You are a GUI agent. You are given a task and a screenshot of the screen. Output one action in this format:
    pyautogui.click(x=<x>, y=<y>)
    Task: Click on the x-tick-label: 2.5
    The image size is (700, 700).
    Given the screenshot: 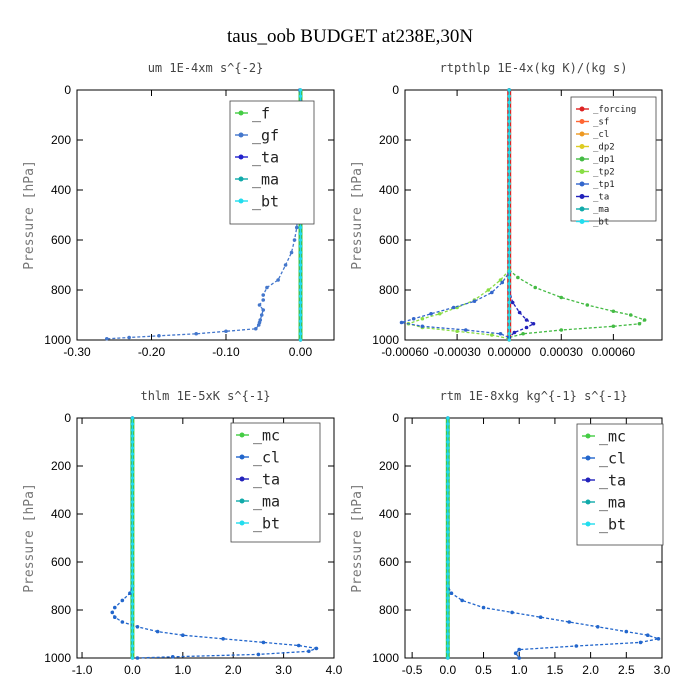 What is the action you would take?
    pyautogui.click(x=626, y=670)
    